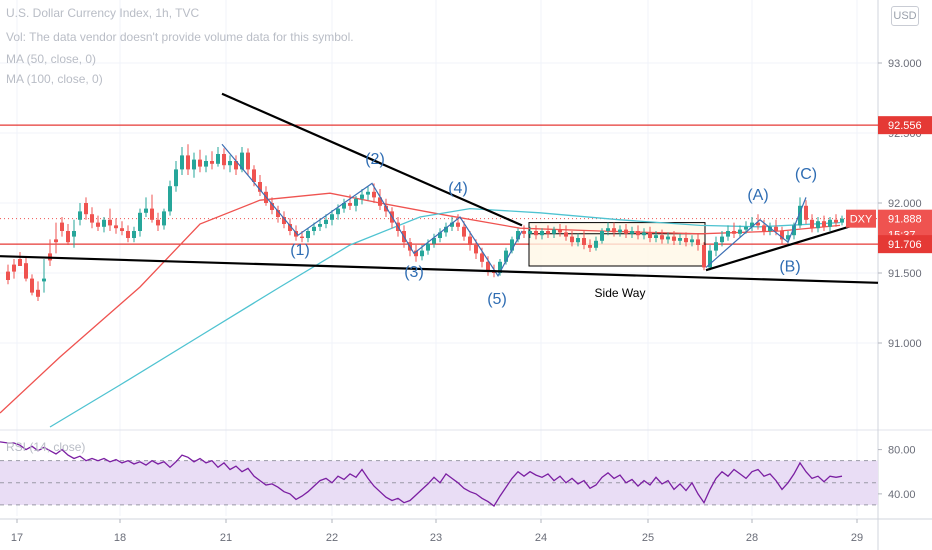 The height and width of the screenshot is (550, 932). I want to click on rsi-line, so click(421, 474).